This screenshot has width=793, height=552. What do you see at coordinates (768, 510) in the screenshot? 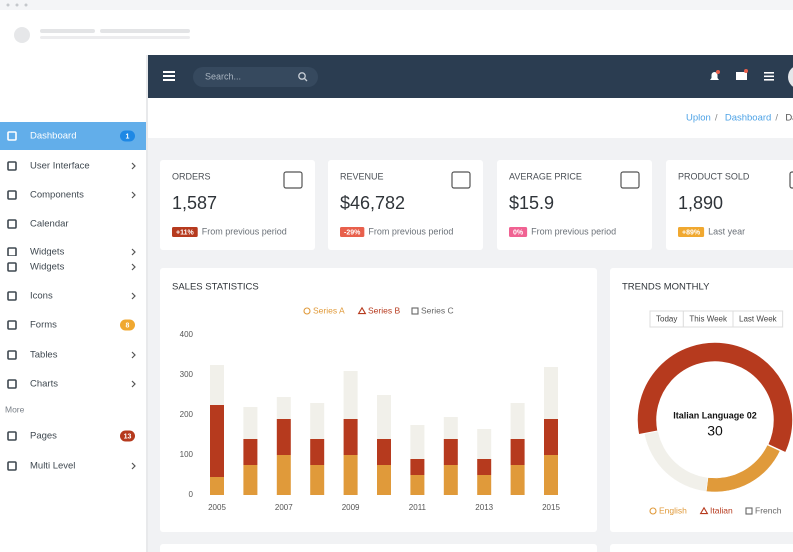
I see `legend-label: French` at bounding box center [768, 510].